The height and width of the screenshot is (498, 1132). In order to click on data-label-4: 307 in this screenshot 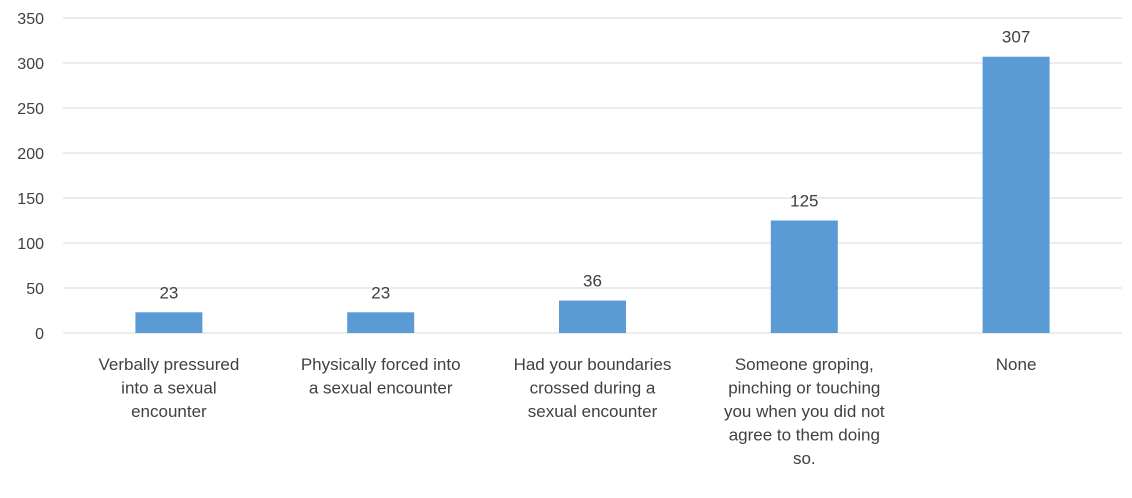, I will do `click(1016, 37)`.